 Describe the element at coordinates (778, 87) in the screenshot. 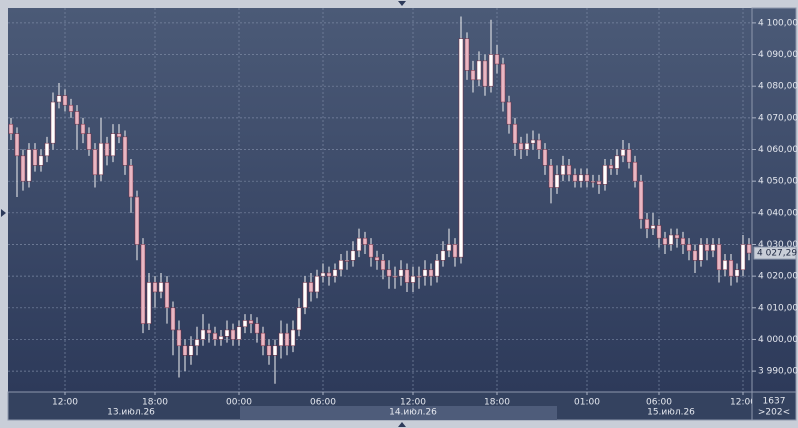

I see `y-tick-label: 4 080,00` at that location.